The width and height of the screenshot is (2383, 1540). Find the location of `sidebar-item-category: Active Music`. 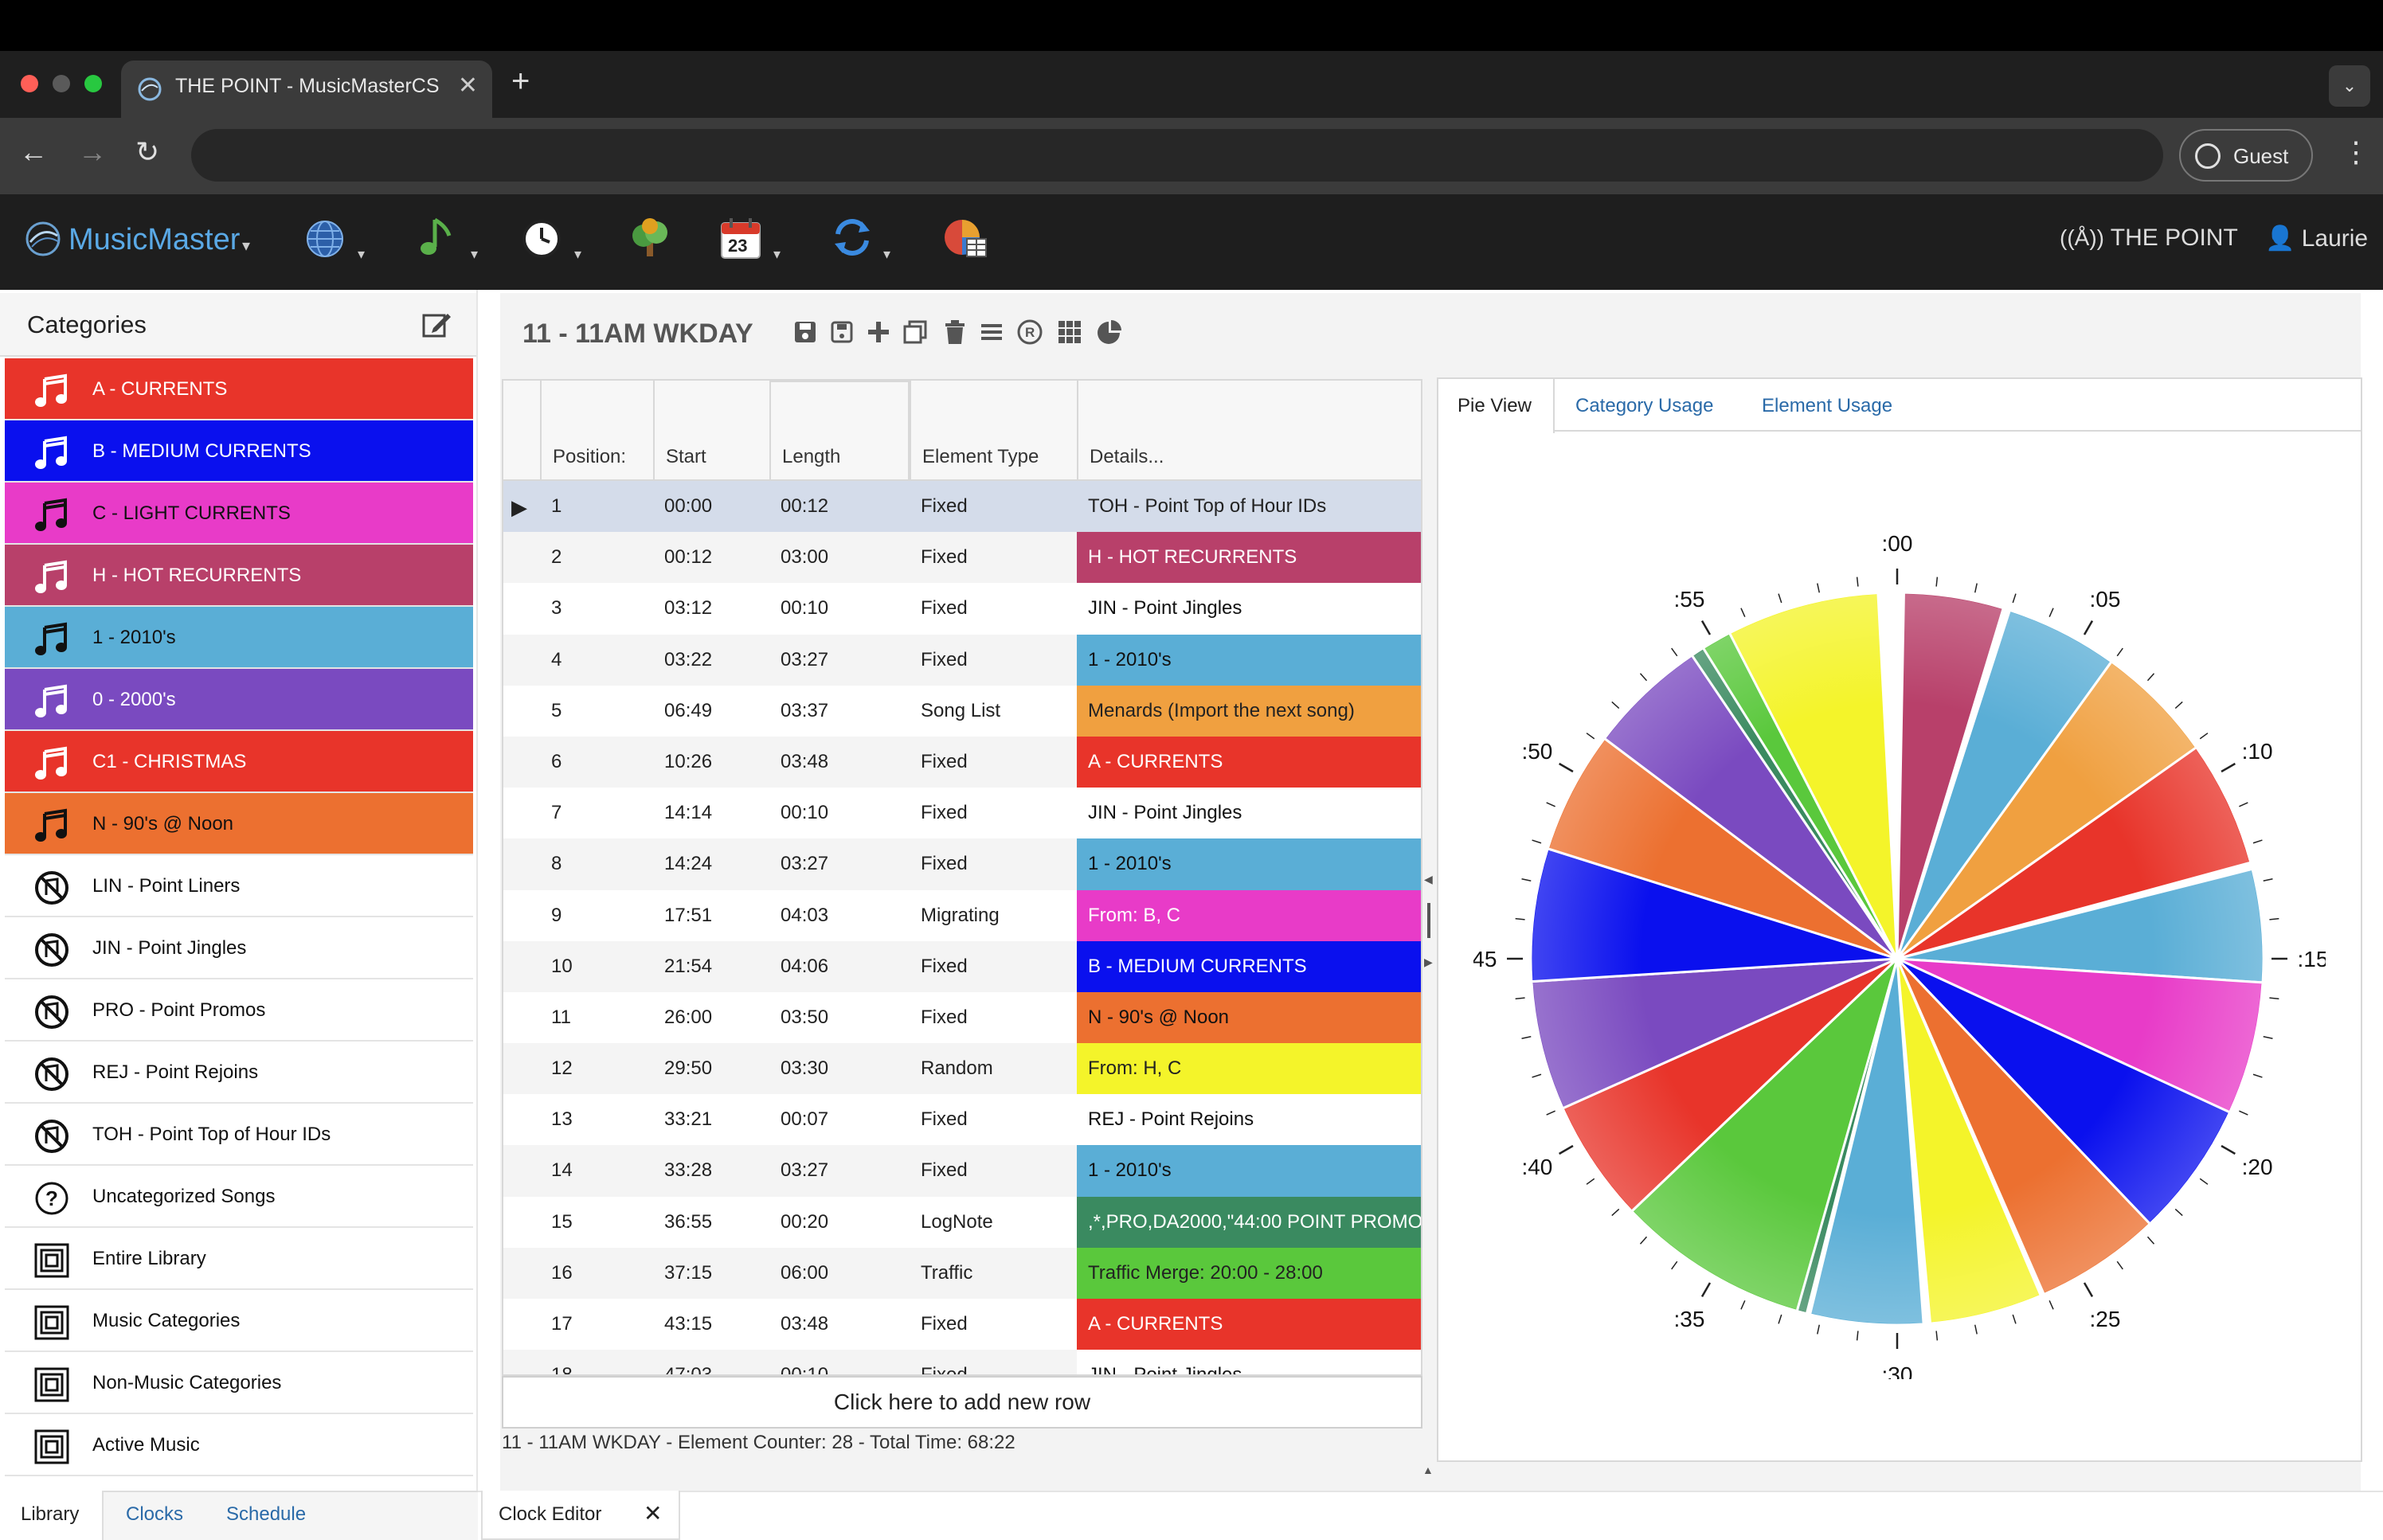

sidebar-item-category: Active Music is located at coordinates (239, 1445).